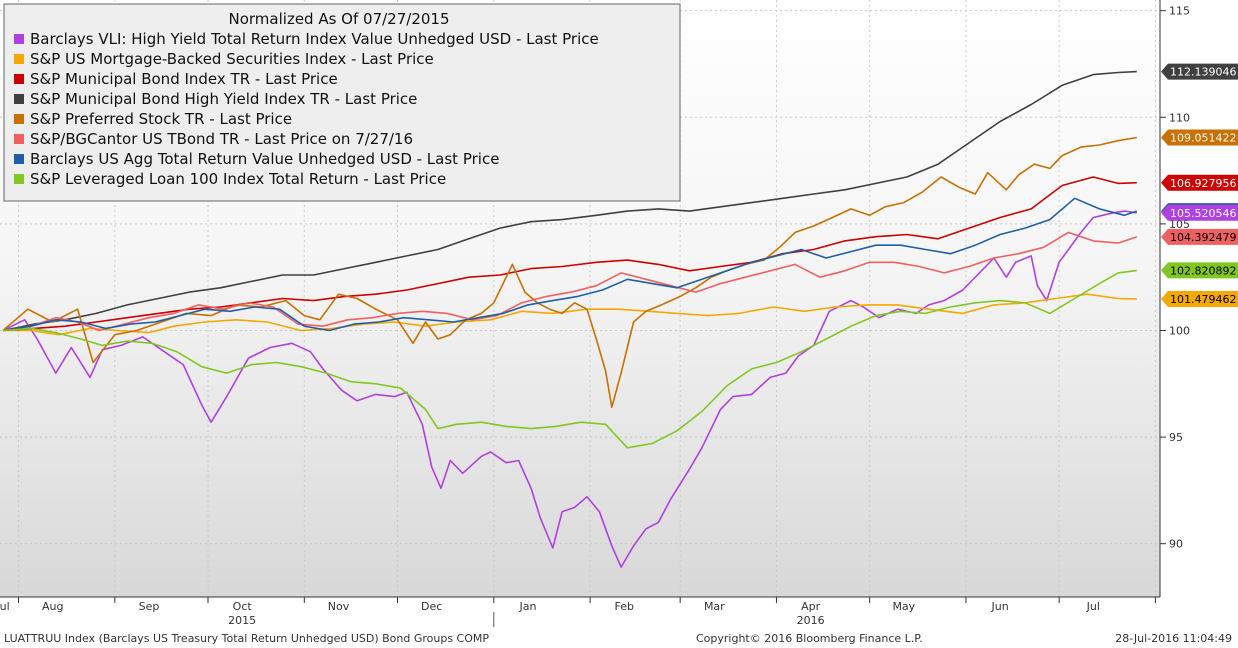 This screenshot has height=648, width=1238. What do you see at coordinates (1179, 117) in the screenshot?
I see `y-tick-label: 110` at bounding box center [1179, 117].